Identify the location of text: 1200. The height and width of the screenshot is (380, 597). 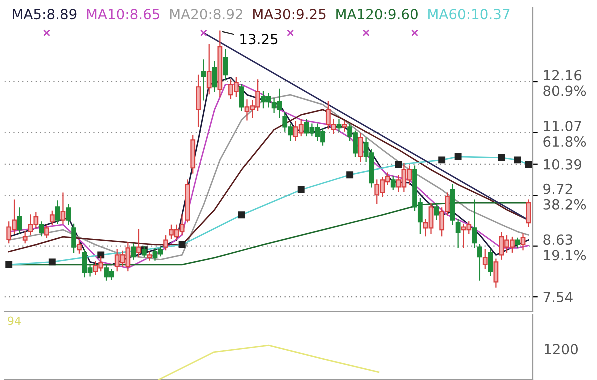
(561, 349).